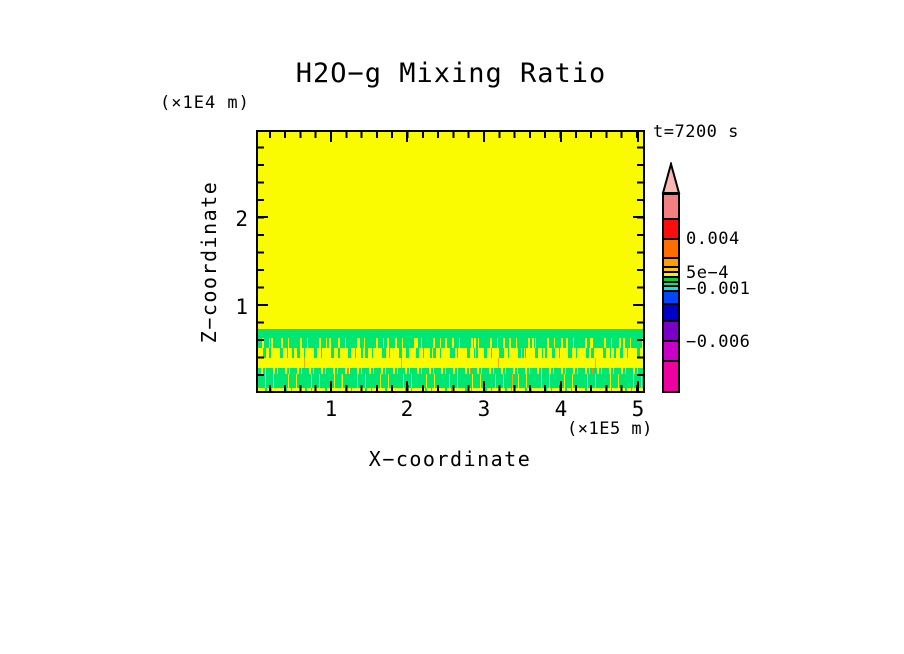 The width and height of the screenshot is (904, 654). Describe the element at coordinates (450, 343) in the screenshot. I see `field-band-mixed-dense` at that location.